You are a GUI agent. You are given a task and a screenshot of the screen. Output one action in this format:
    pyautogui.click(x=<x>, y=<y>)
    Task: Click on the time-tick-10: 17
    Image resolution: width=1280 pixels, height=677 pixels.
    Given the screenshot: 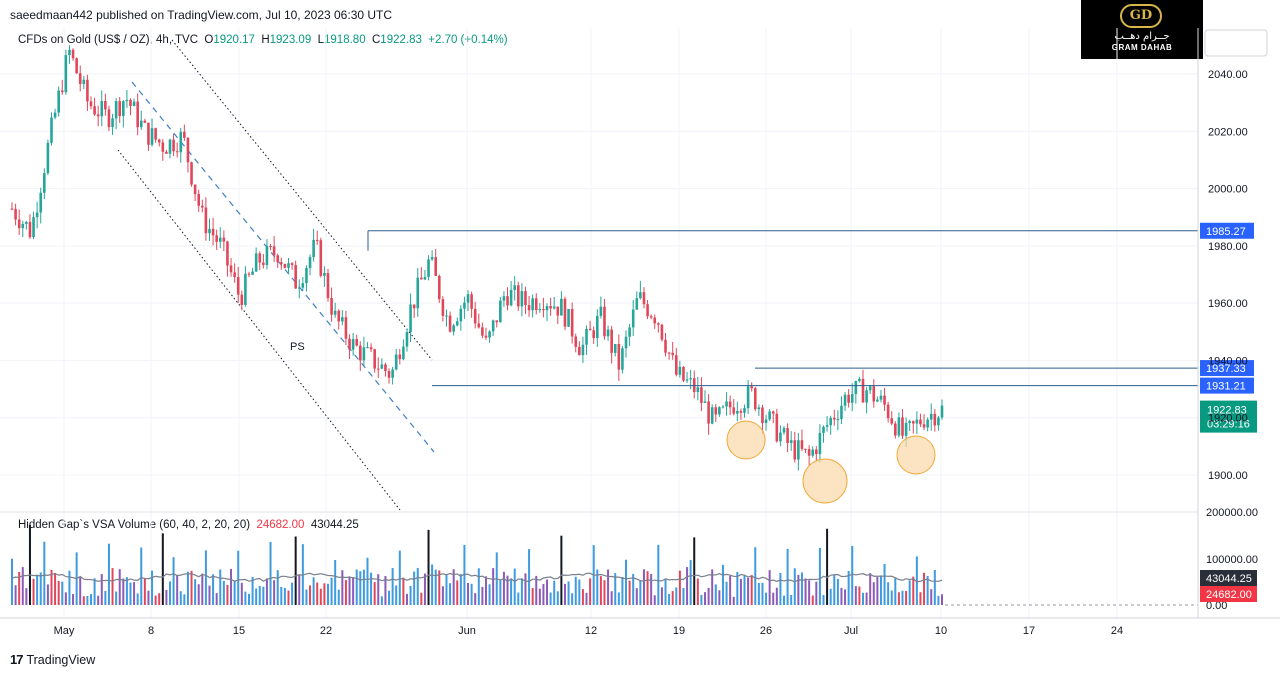 What is the action you would take?
    pyautogui.click(x=1029, y=631)
    